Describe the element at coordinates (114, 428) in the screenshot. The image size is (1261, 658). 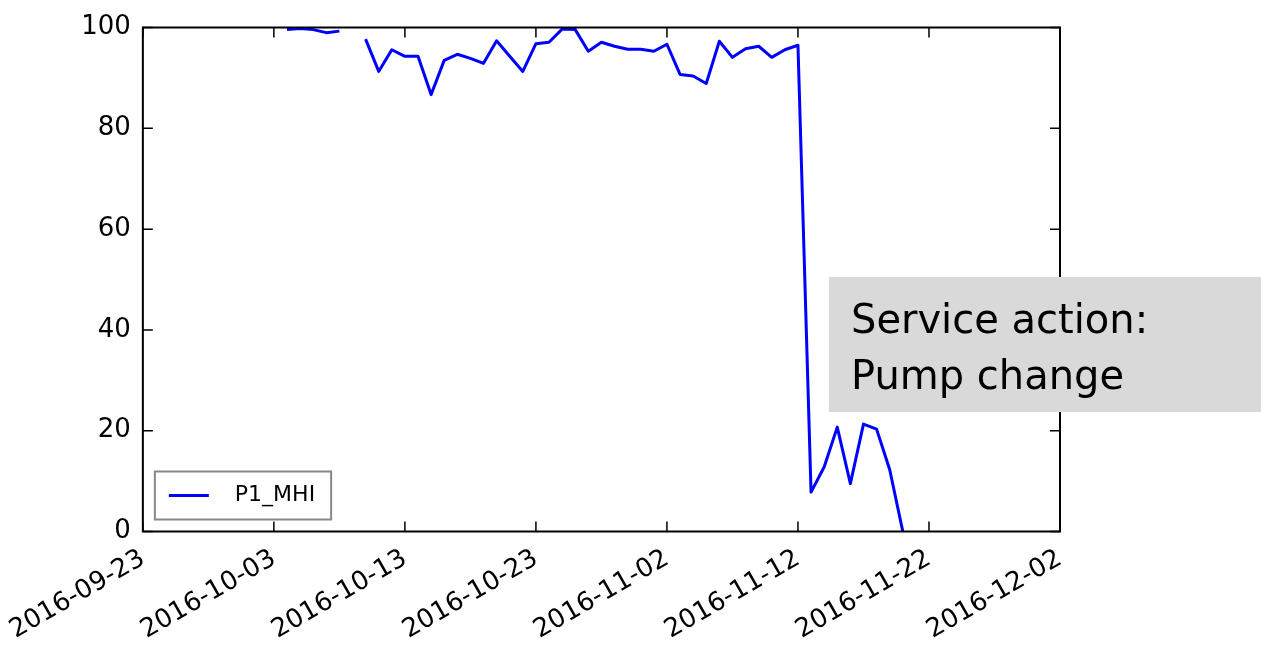
I see `y-tick-label: 20` at that location.